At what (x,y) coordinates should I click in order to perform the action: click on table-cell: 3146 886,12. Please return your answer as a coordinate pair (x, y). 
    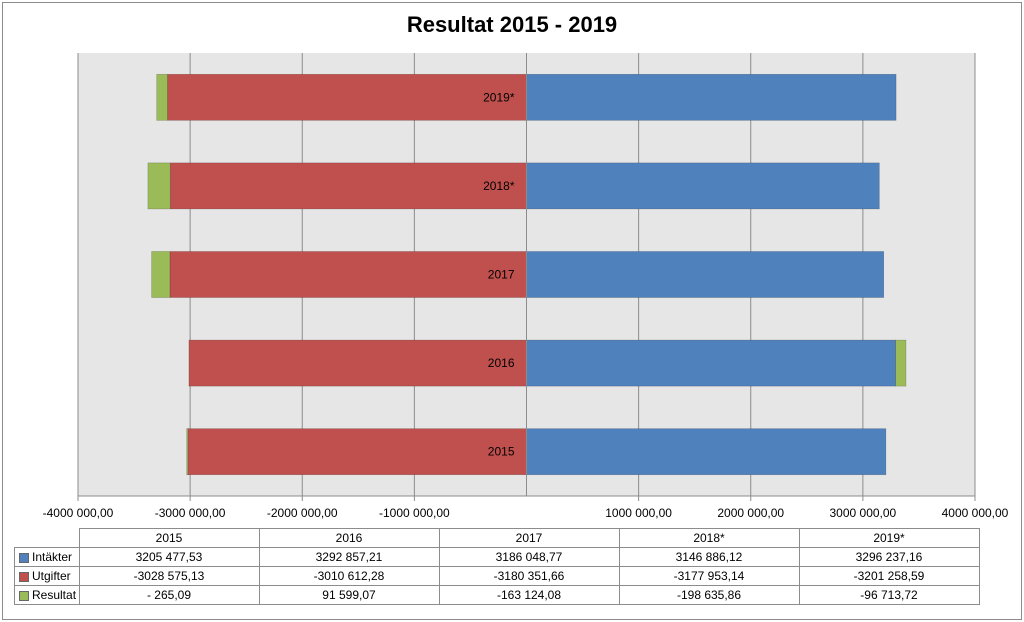
    Looking at the image, I should click on (709, 557).